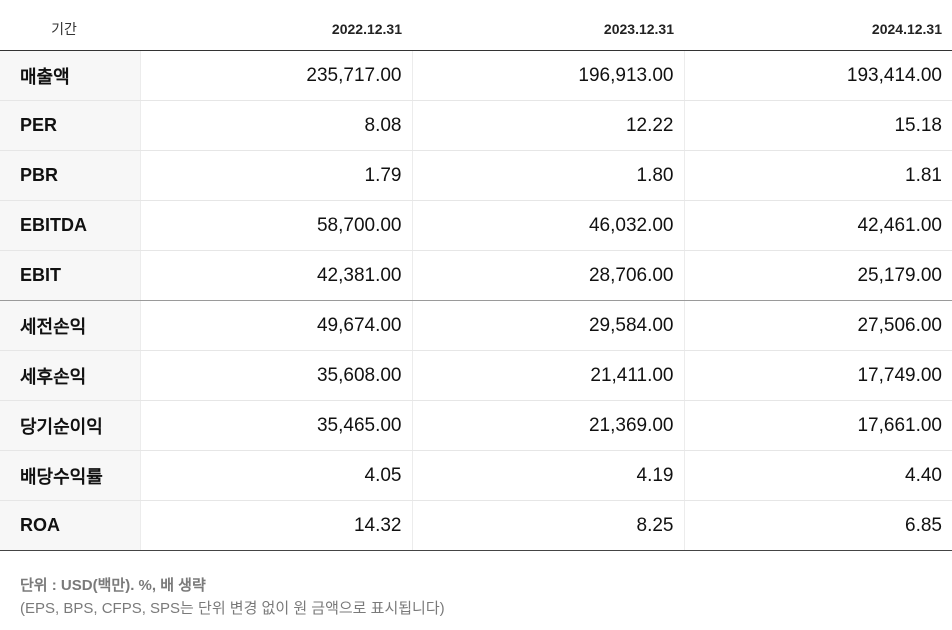 This screenshot has width=952, height=630. What do you see at coordinates (70, 375) in the screenshot?
I see `row-label: 세후손익` at bounding box center [70, 375].